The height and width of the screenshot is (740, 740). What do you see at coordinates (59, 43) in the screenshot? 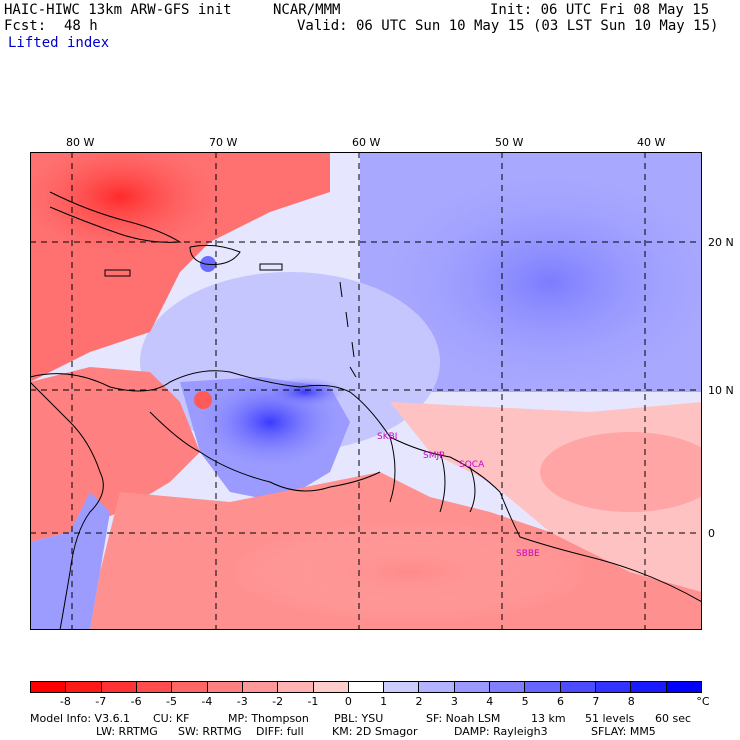
I see `field-name: Lifted index` at bounding box center [59, 43].